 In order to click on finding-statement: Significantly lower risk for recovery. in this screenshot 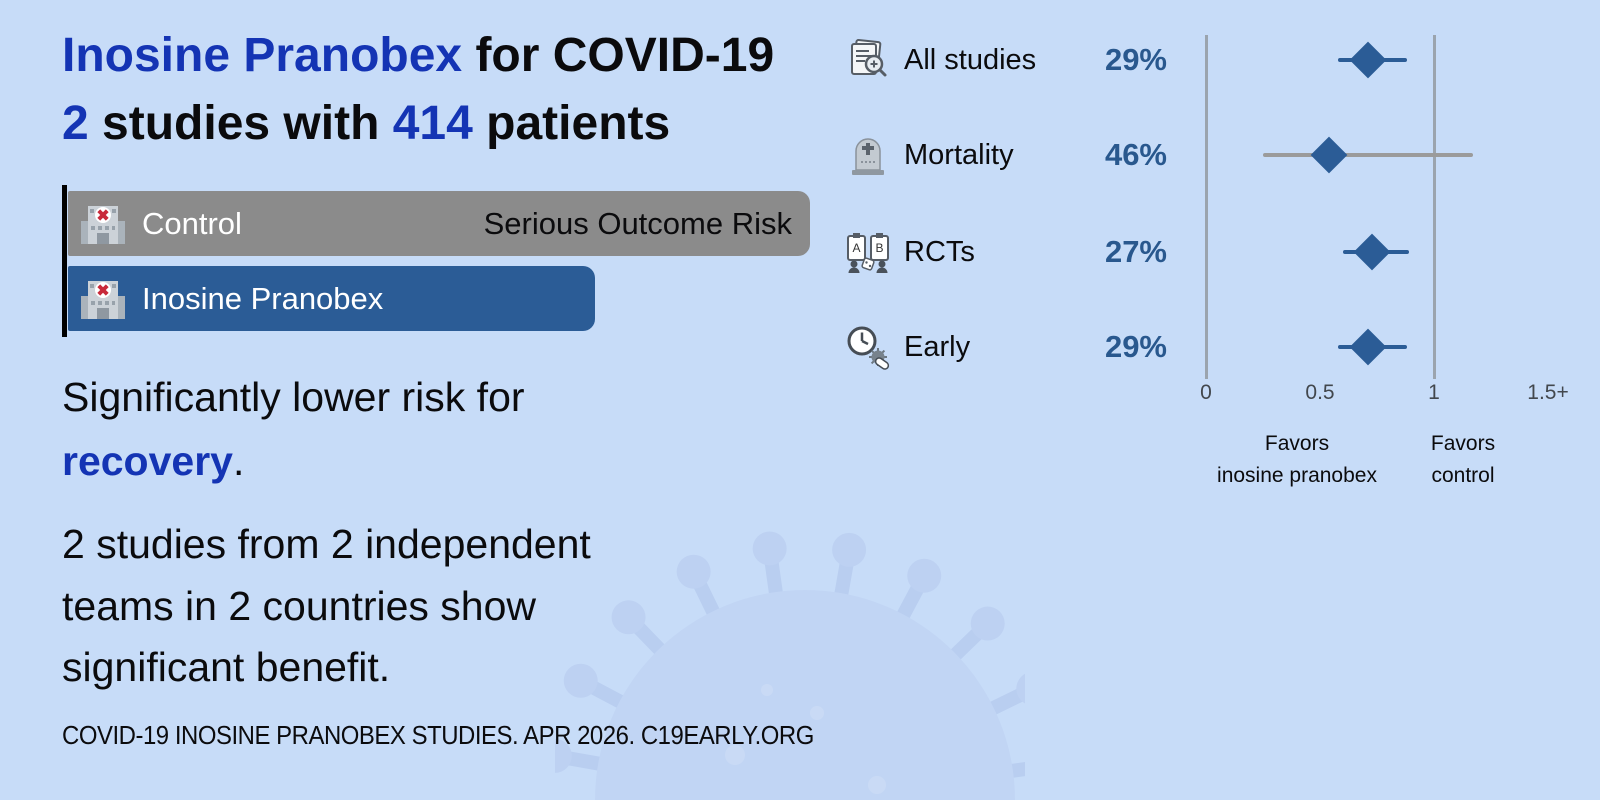, I will do `click(293, 429)`.